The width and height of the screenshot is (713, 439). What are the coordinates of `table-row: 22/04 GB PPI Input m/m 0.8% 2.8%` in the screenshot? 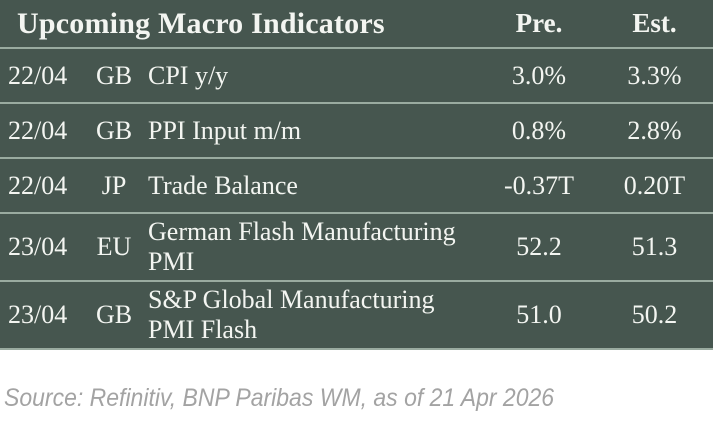 It's located at (356, 129).